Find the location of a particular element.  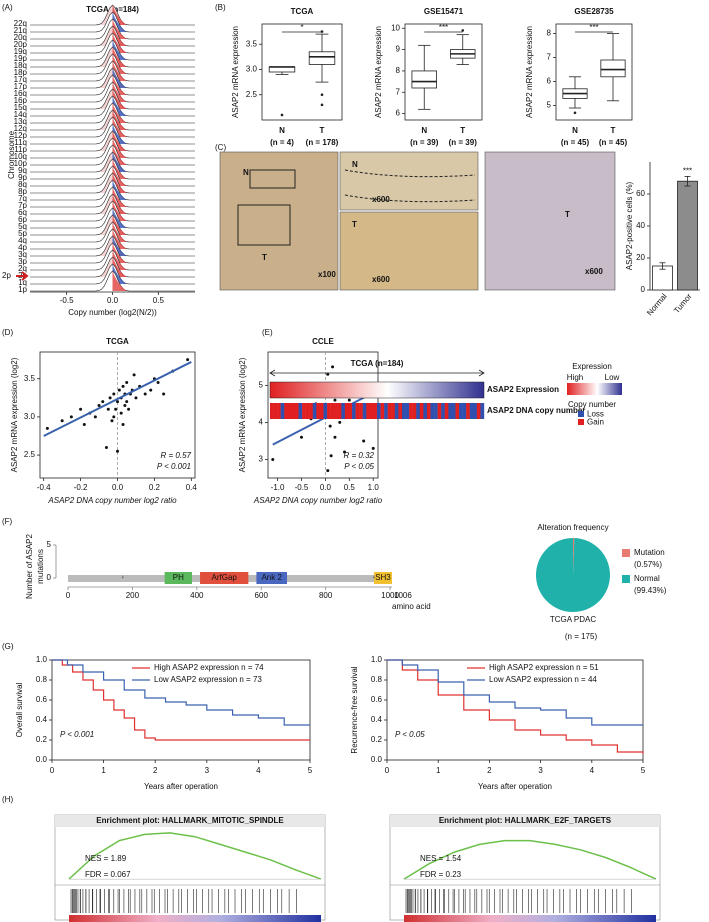

legend-label: Low ASAP2 expression n = 73 is located at coordinates (208, 679).